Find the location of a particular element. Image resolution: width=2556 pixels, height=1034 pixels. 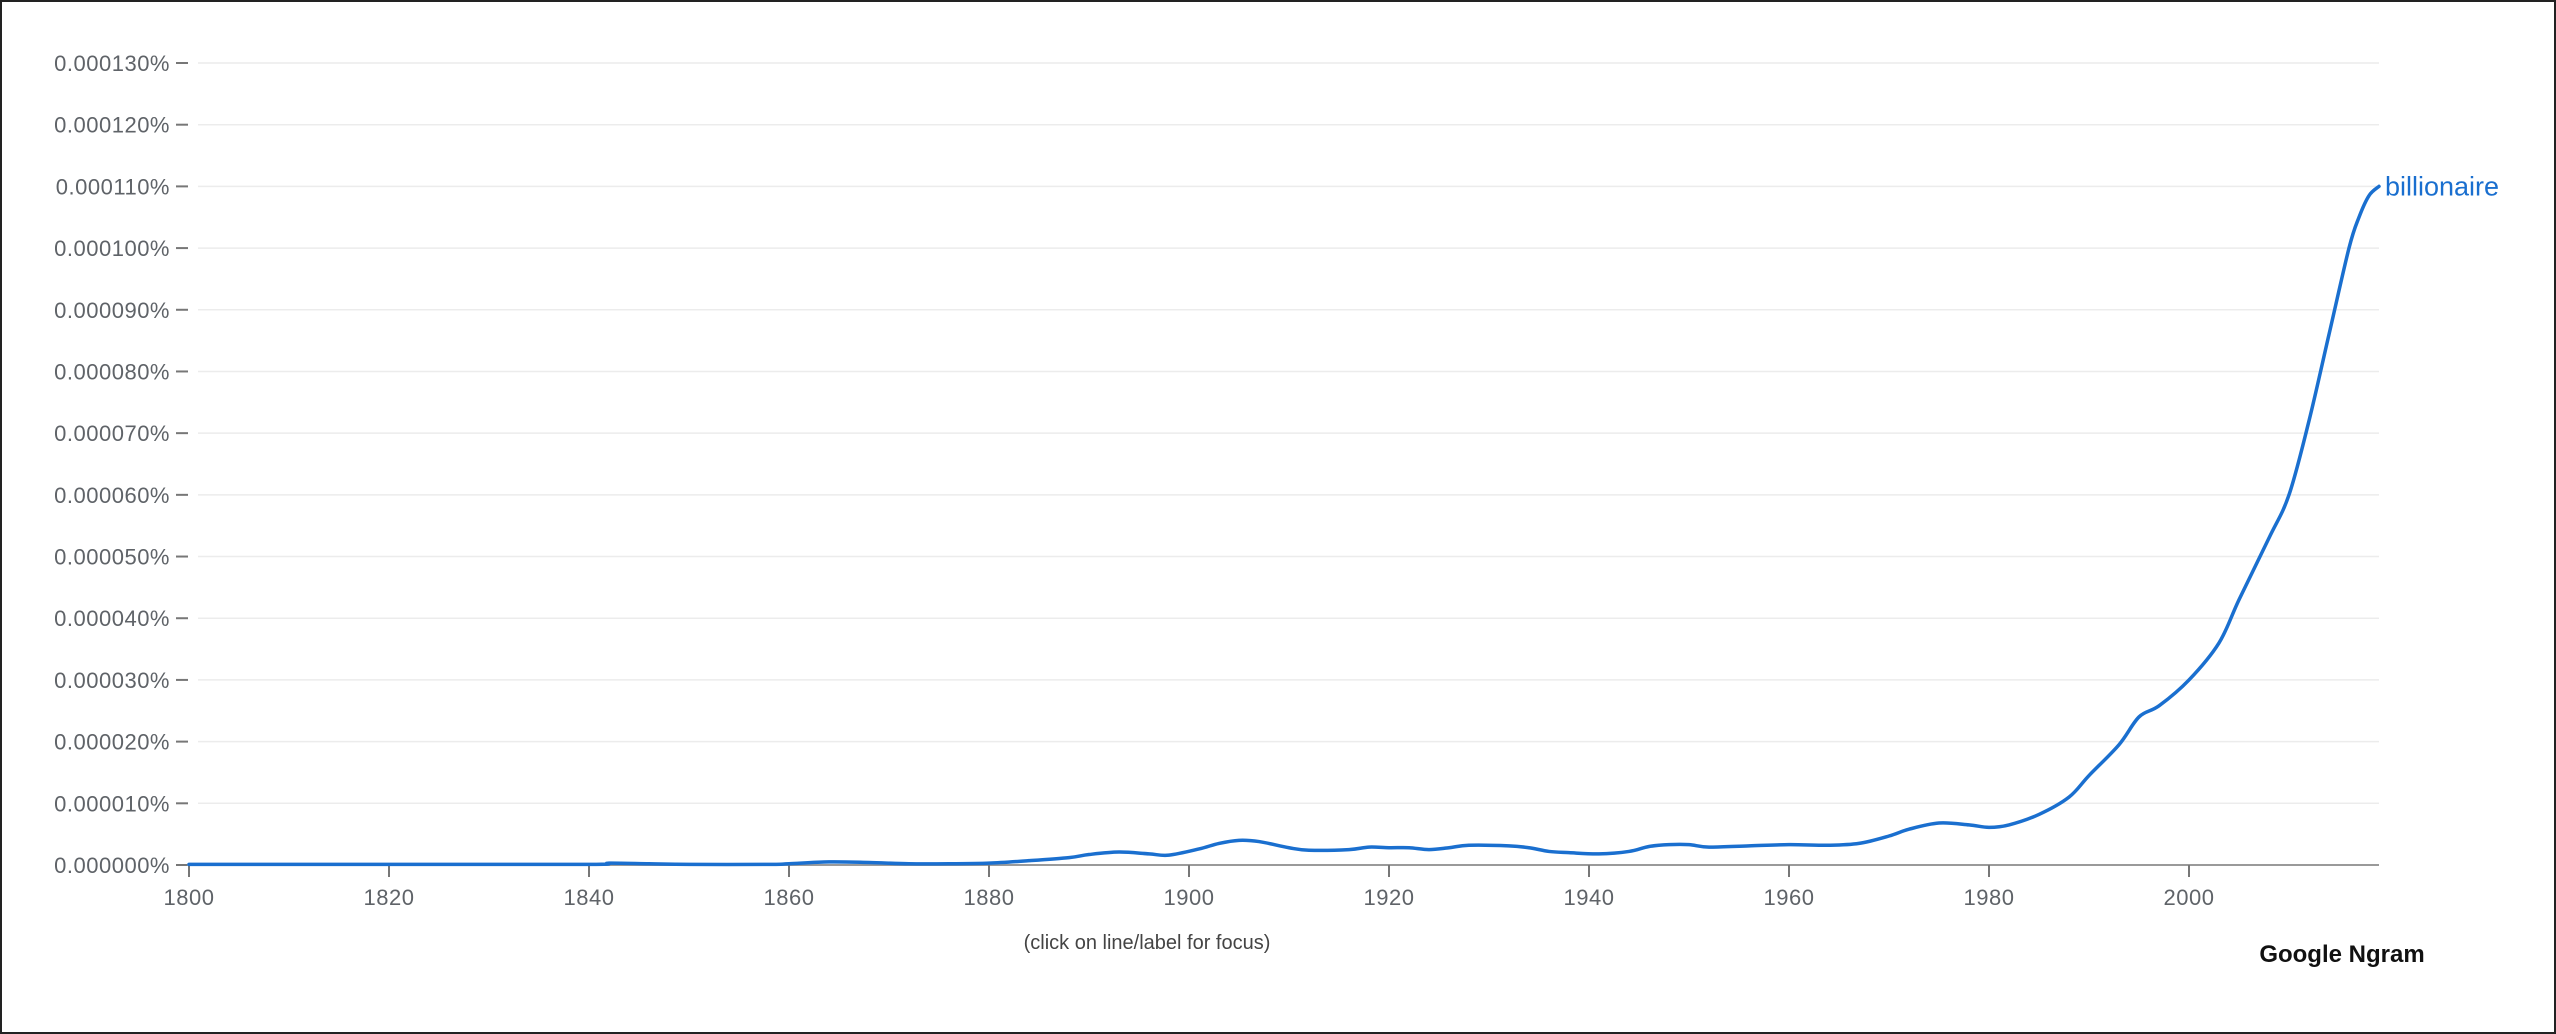

y-tick-label: 0.000130% is located at coordinates (112, 63).